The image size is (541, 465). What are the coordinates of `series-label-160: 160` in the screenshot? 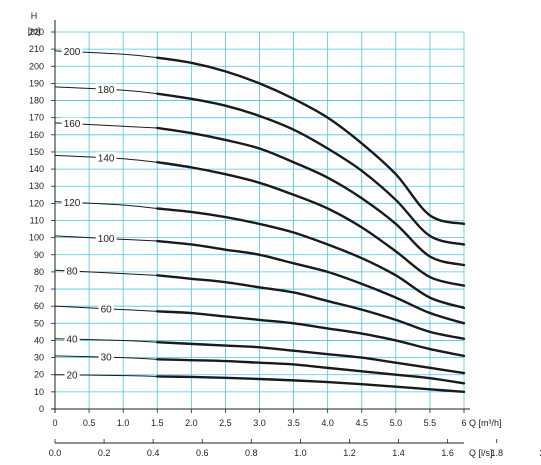 It's located at (72, 124).